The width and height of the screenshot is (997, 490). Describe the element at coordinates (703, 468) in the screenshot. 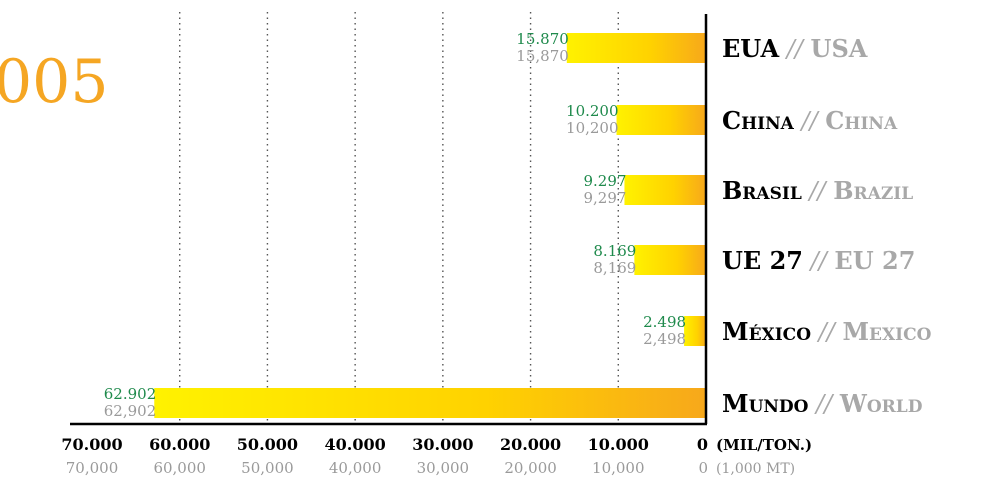

I see `x-tick-label-en: 0` at that location.